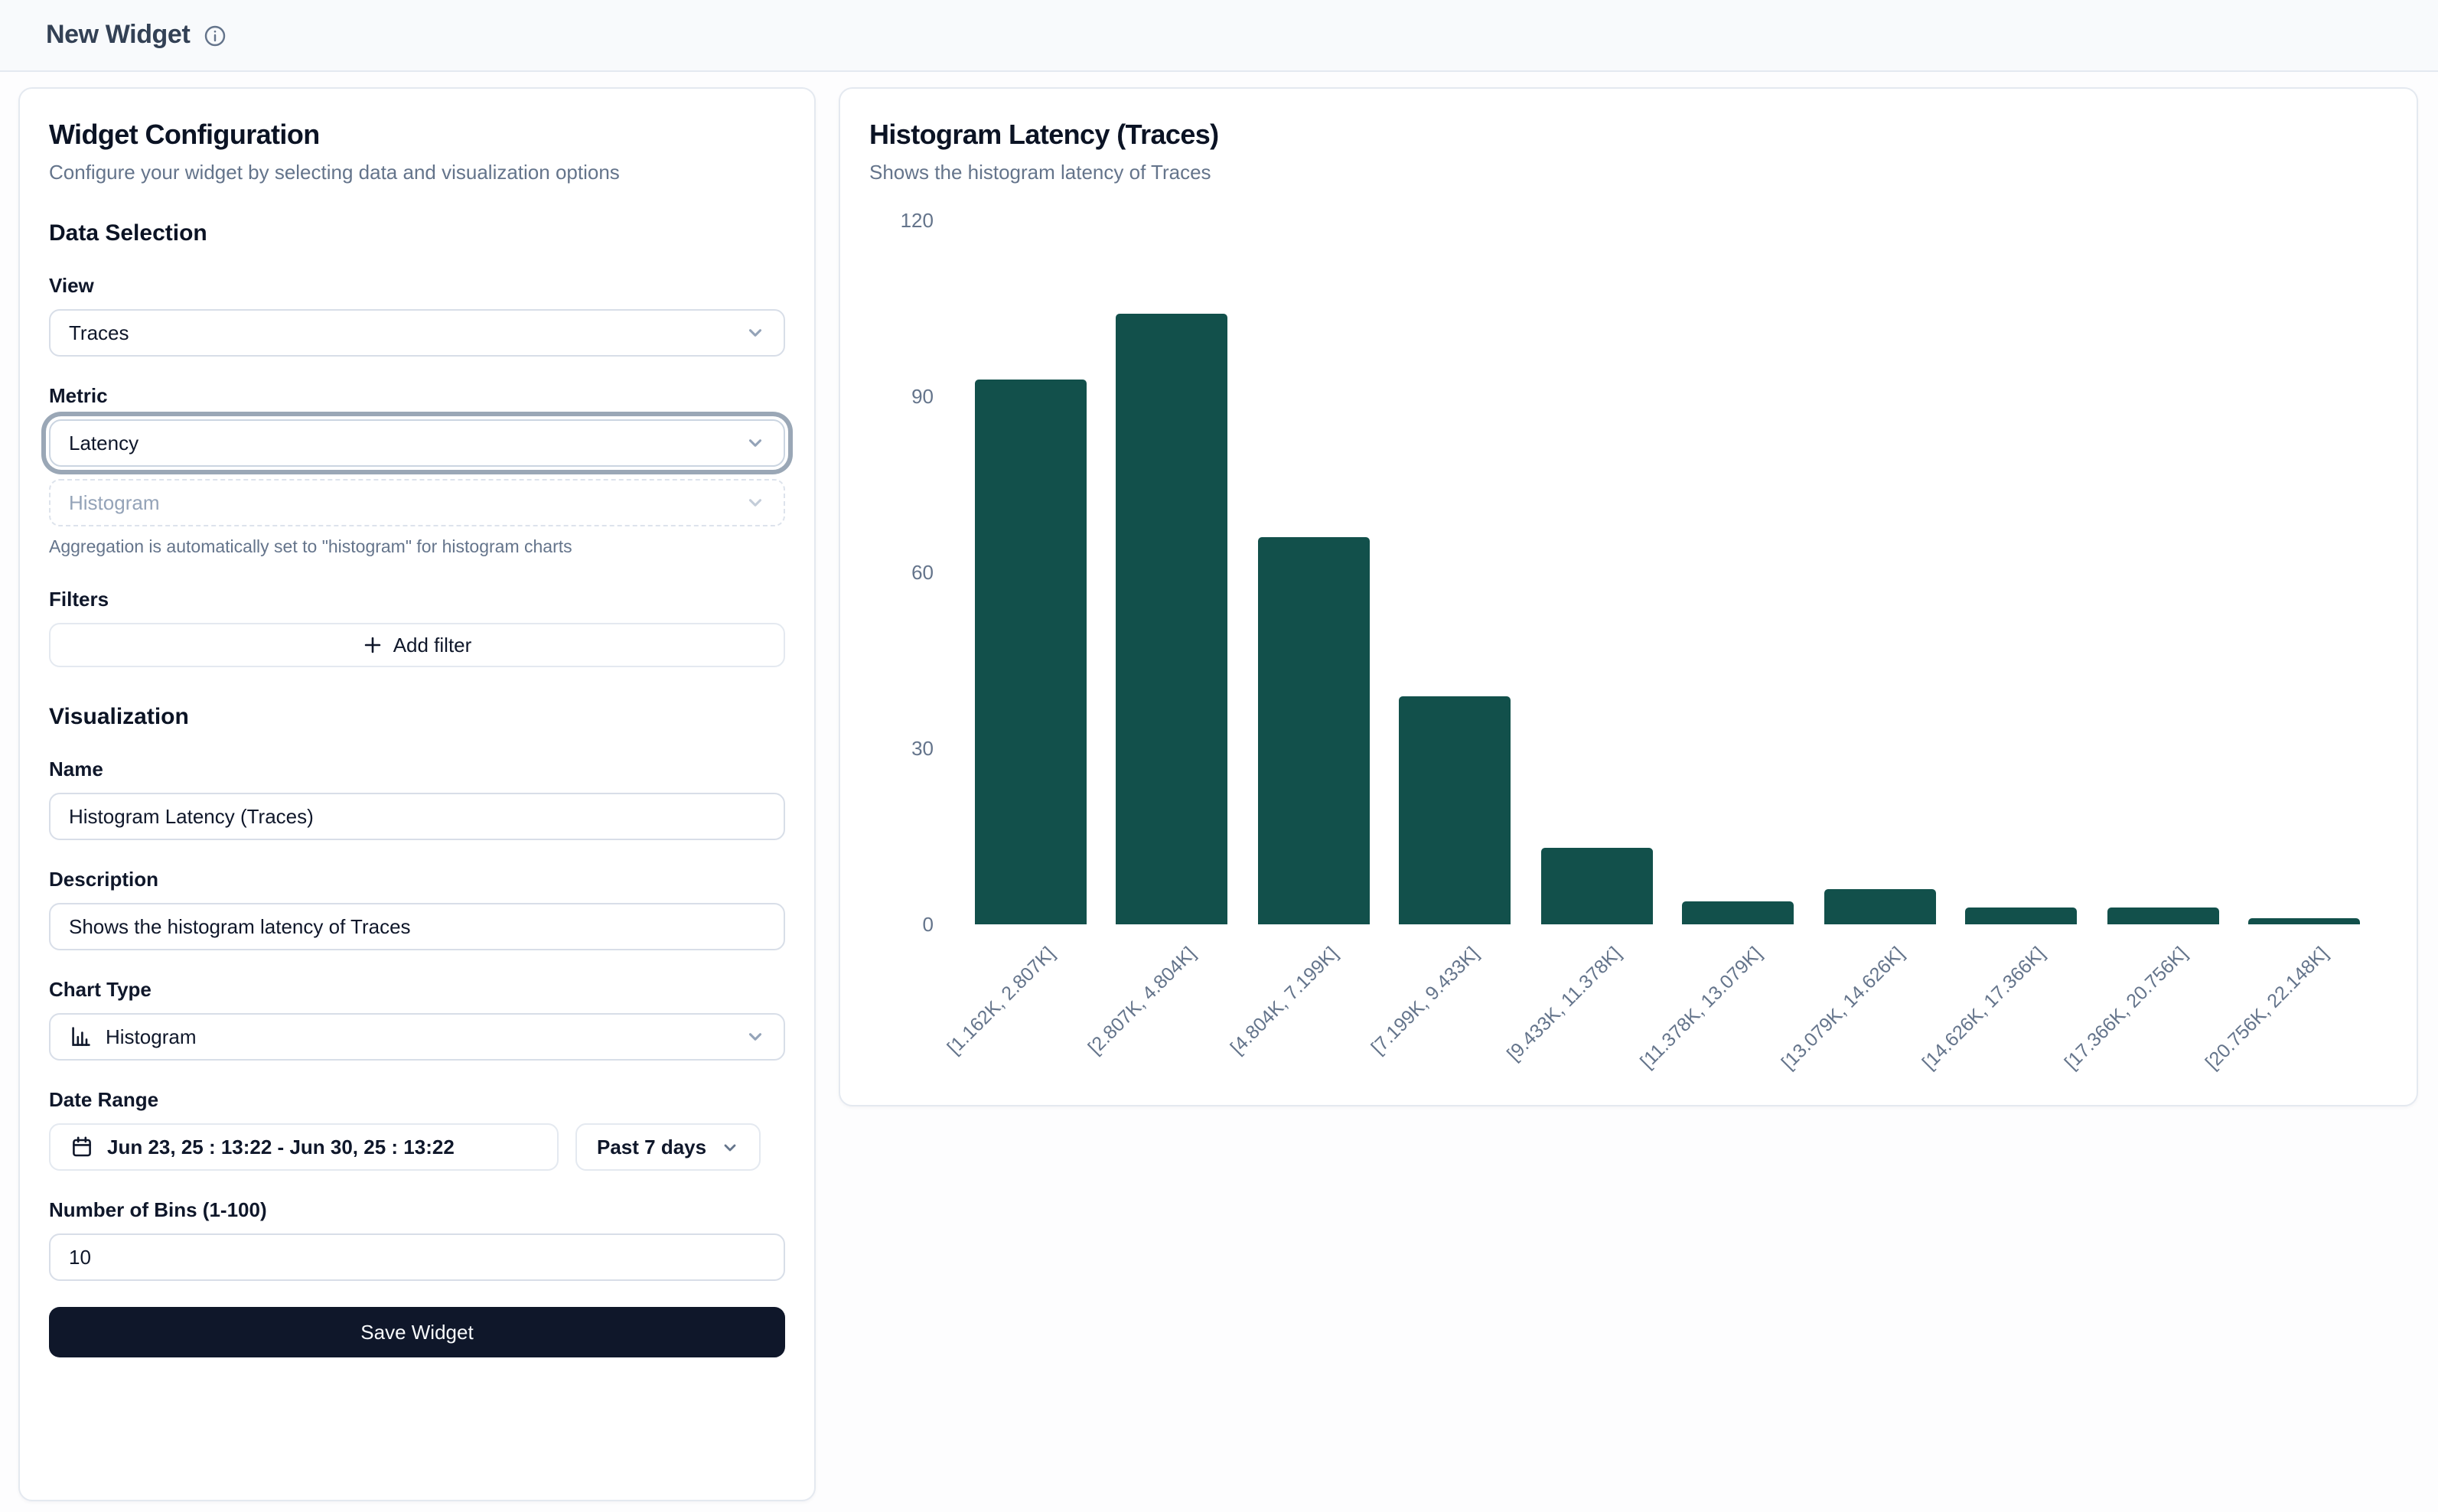 The image size is (2438, 1512). Describe the element at coordinates (922, 397) in the screenshot. I see `y-axis-tick-label: 90` at that location.